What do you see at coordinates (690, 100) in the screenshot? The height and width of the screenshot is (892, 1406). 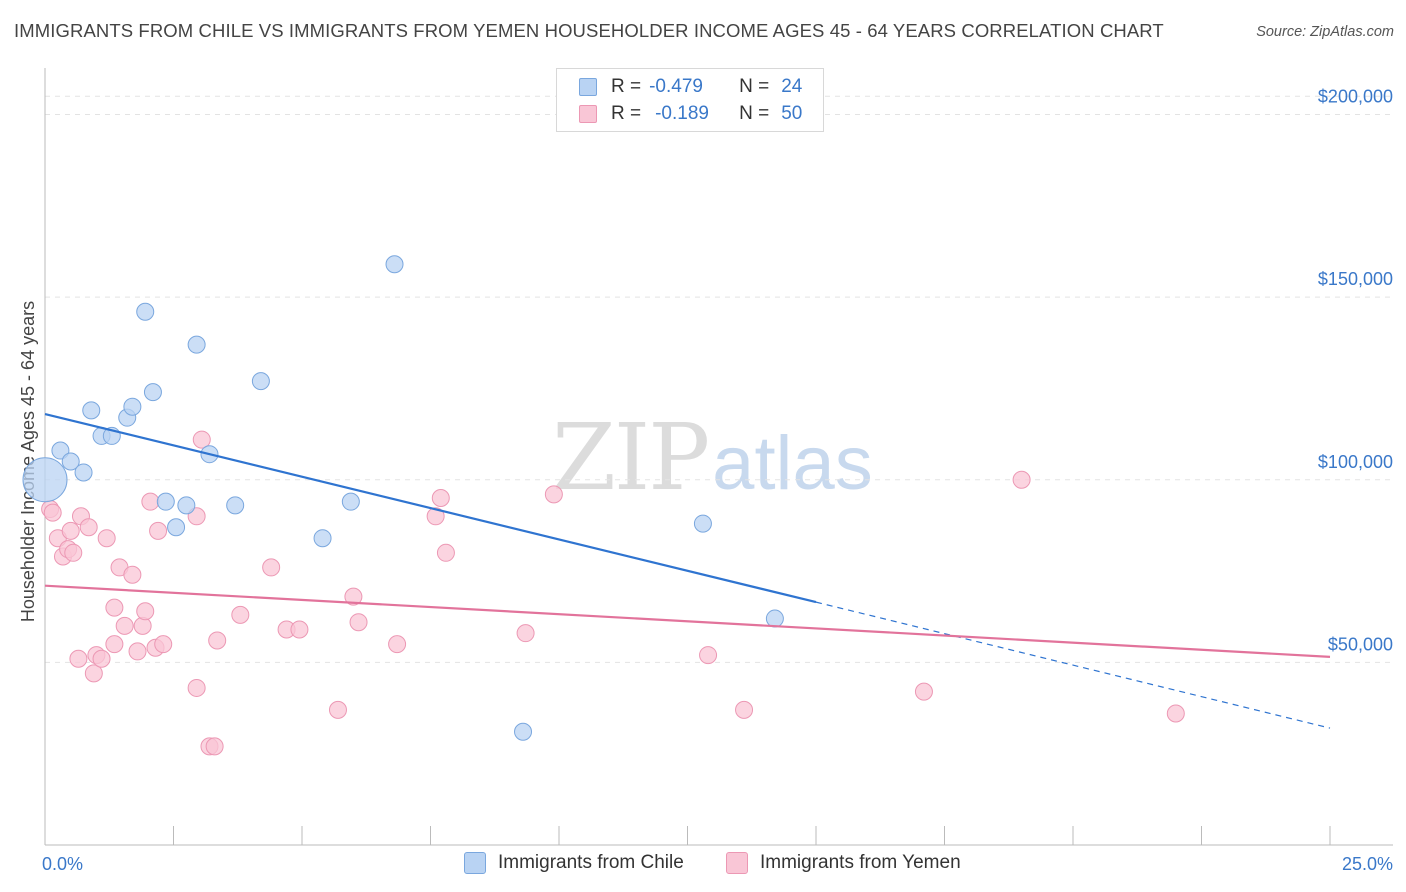 I see `correlation-legend: R = -0.479 N = 24 R = -0.189 N = 50` at bounding box center [690, 100].